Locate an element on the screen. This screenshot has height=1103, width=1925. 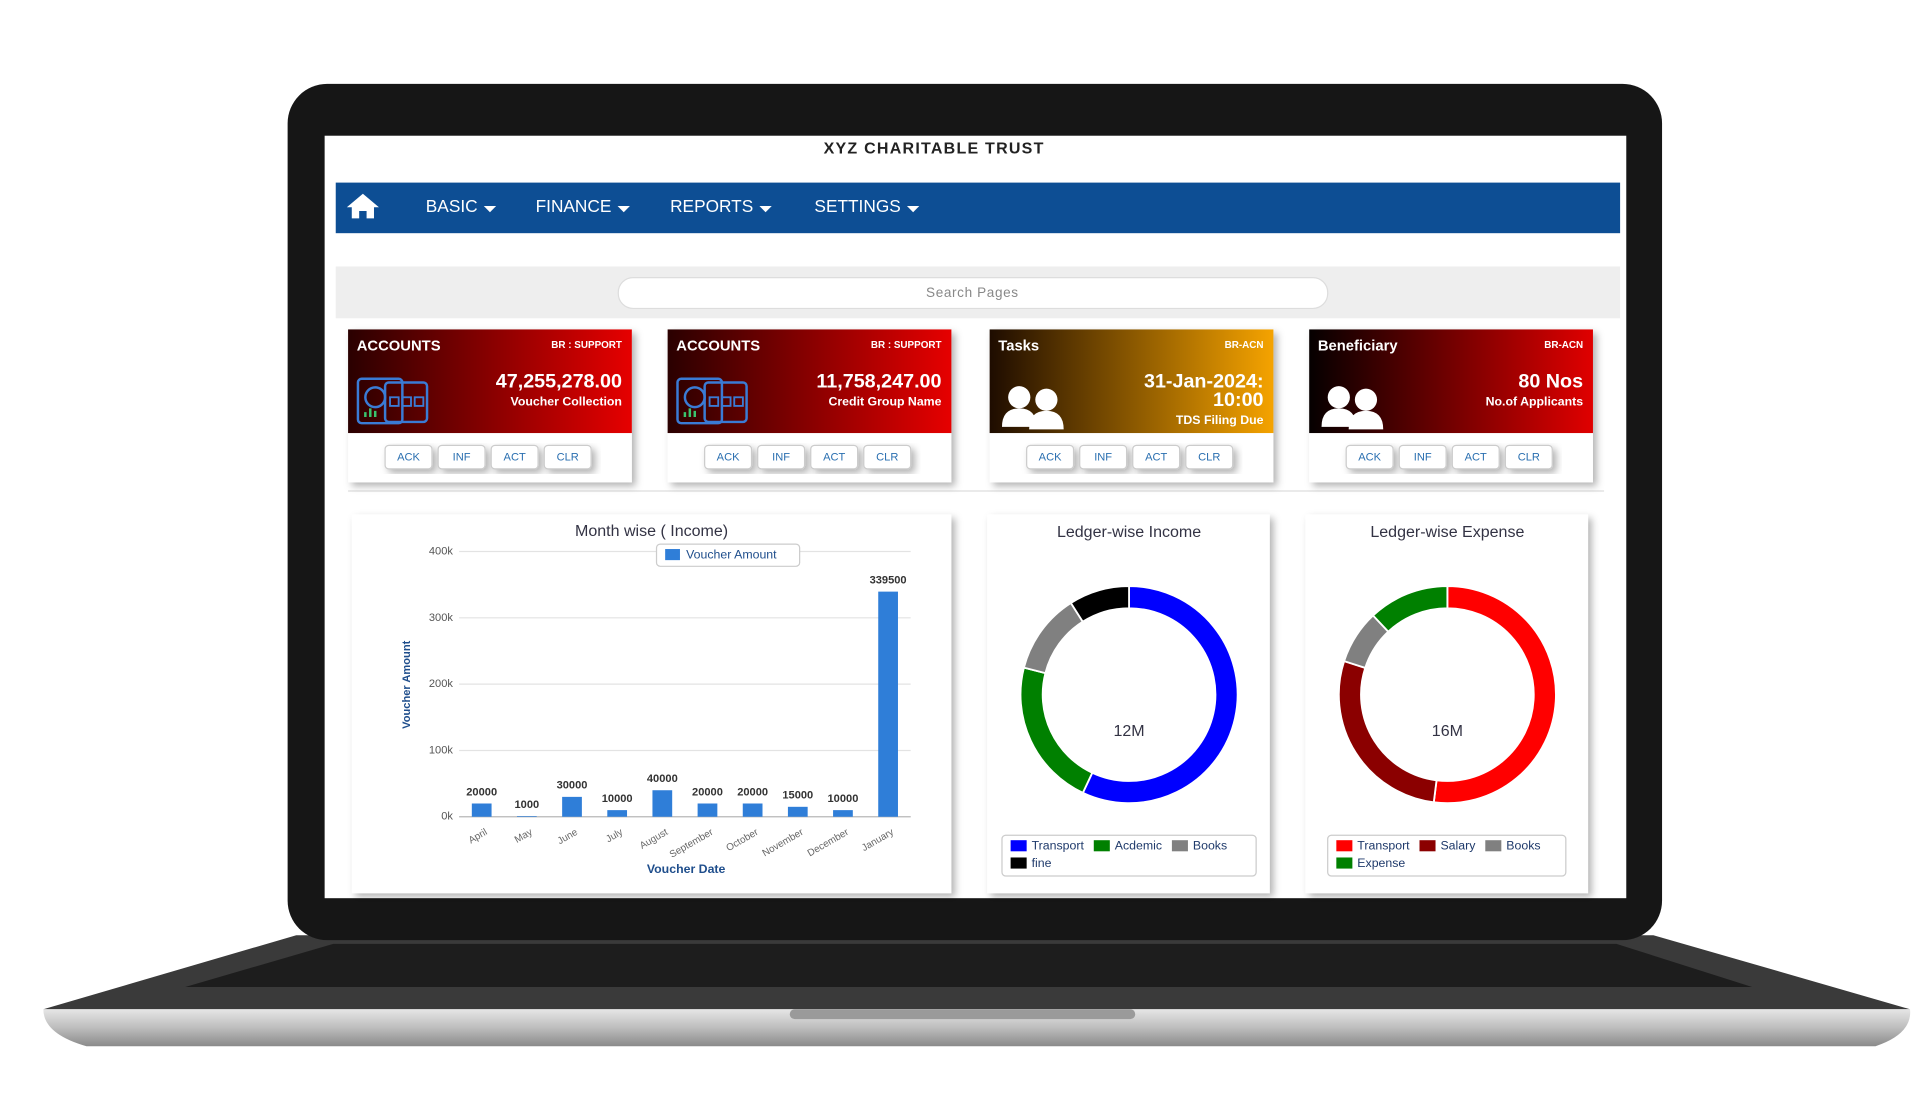
card-value: 10:00 is located at coordinates (1238, 400).